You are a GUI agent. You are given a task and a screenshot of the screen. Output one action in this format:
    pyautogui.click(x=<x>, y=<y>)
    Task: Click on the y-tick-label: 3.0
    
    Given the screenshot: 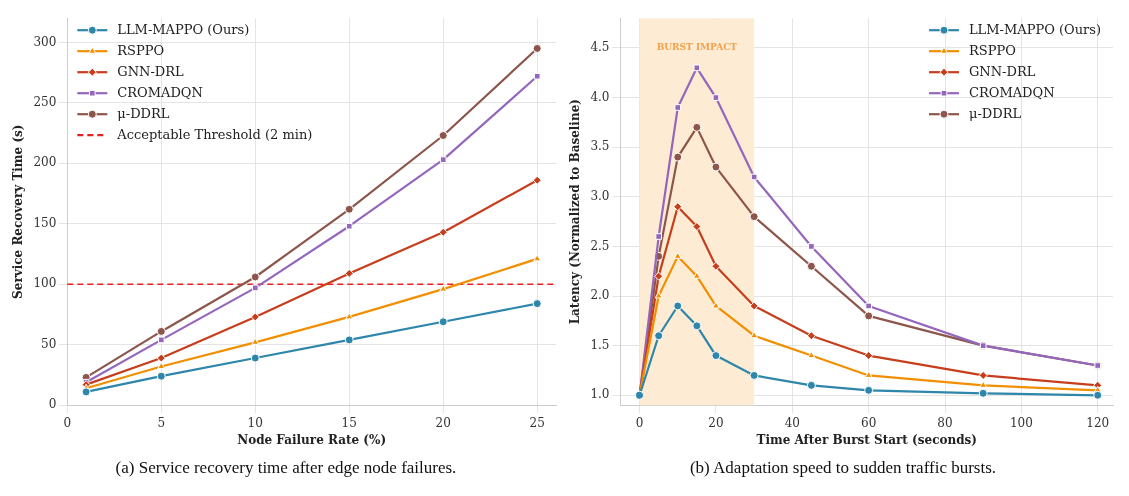 What is the action you would take?
    pyautogui.click(x=600, y=195)
    